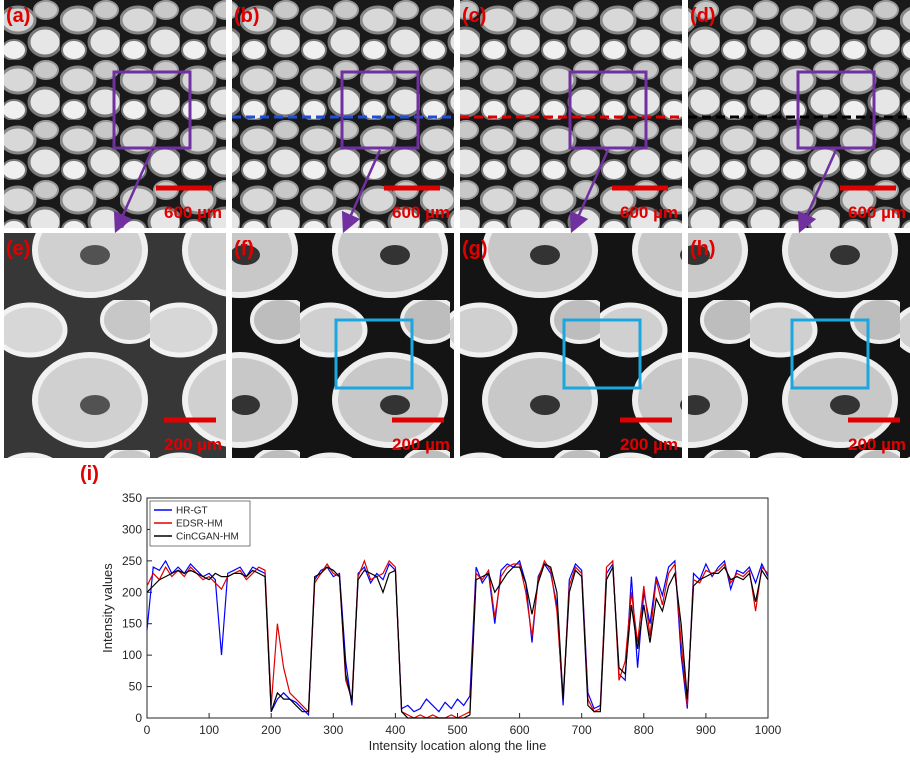 Image resolution: width=910 pixels, height=760 pixels. Describe the element at coordinates (209, 730) in the screenshot. I see `x-tick-label: 100` at that location.